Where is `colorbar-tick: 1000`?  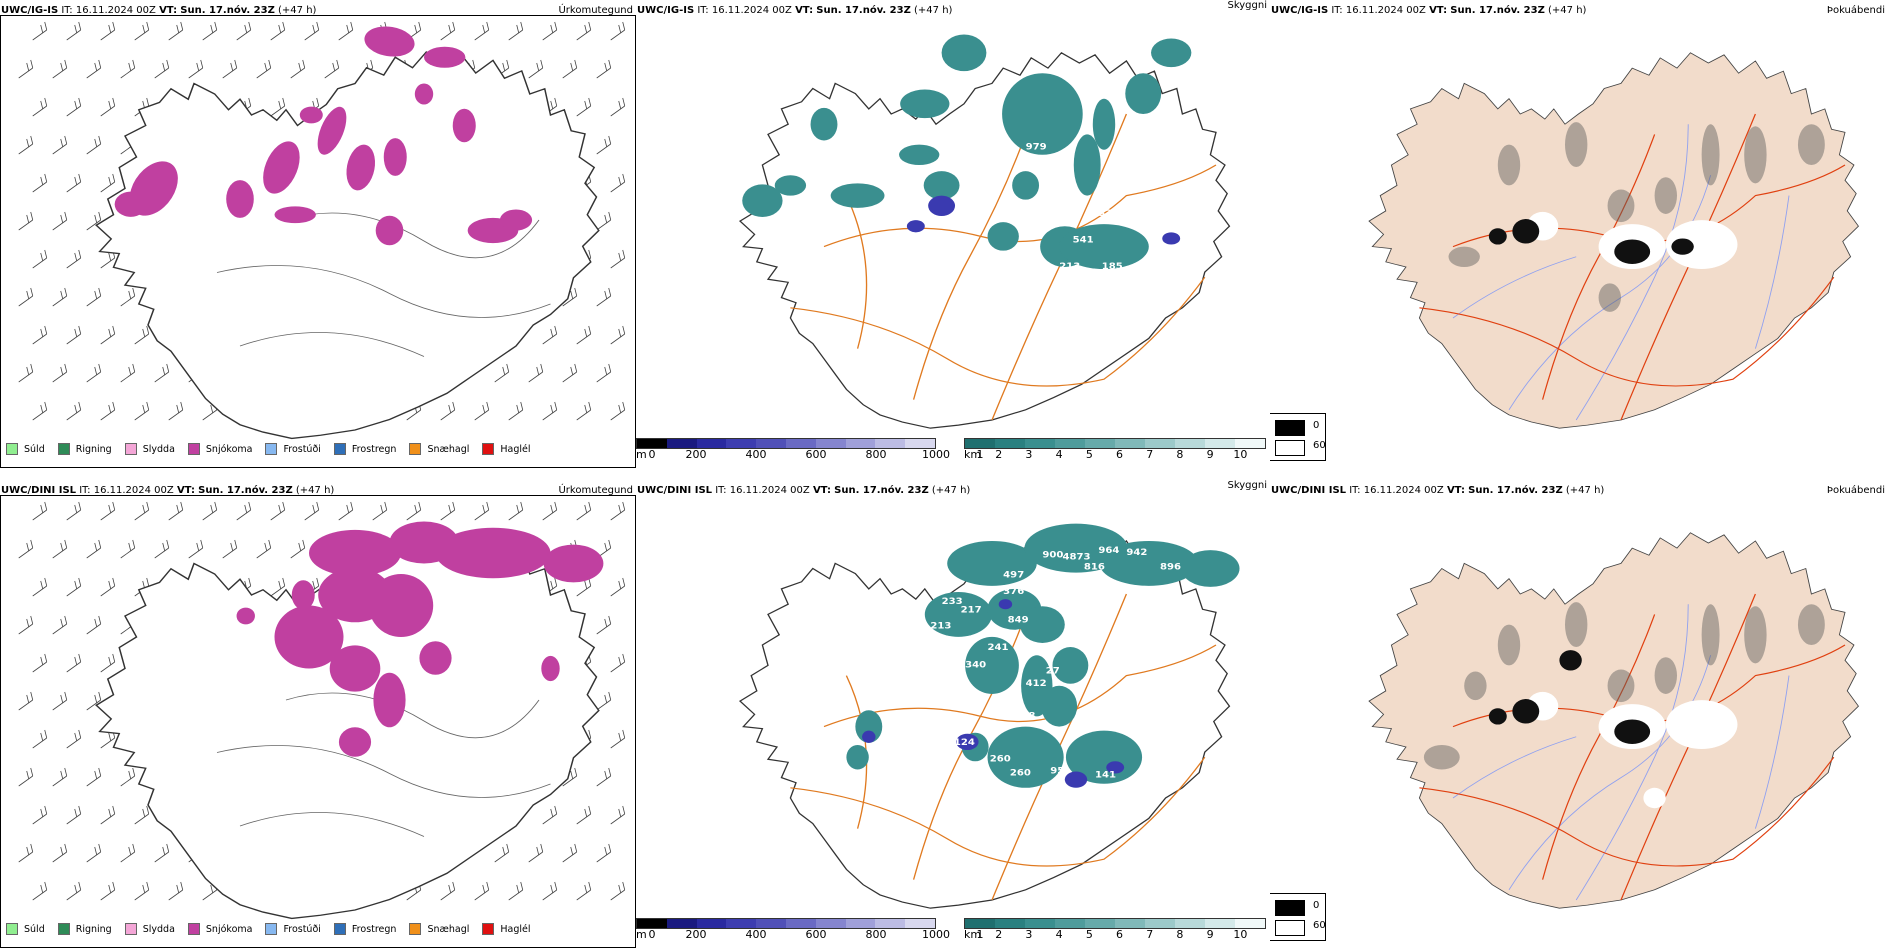
colorbar-tick: 1000 is located at coordinates (936, 454).